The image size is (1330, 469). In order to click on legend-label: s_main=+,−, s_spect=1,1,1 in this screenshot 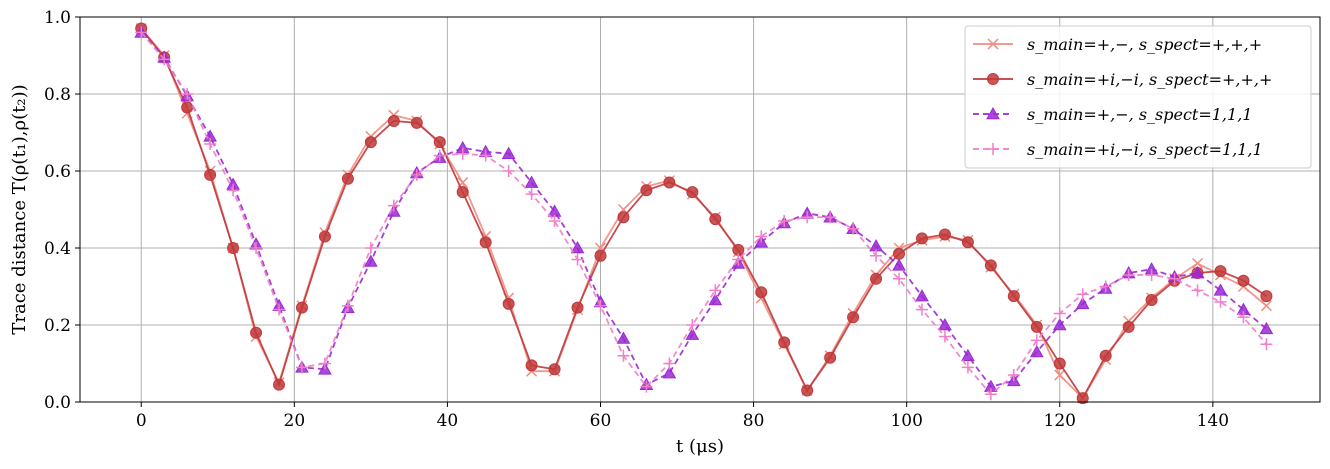, I will do `click(1139, 114)`.